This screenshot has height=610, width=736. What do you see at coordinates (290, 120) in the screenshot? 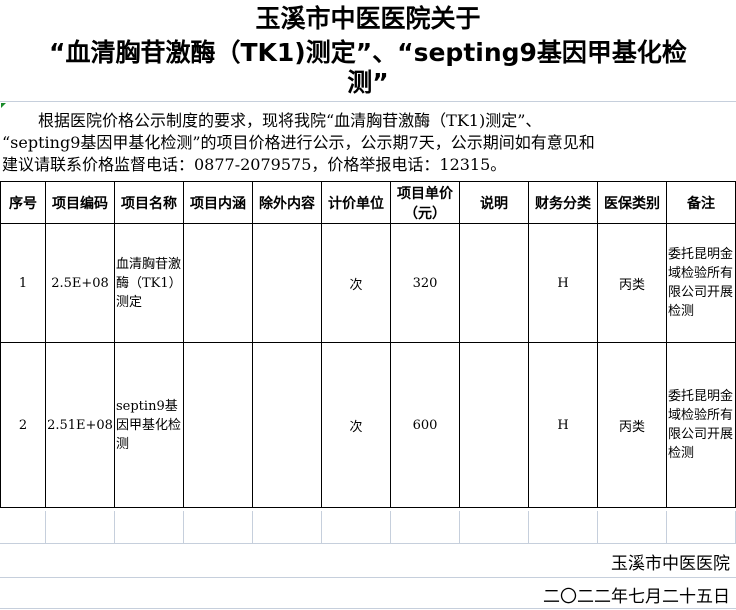
I see `intro-line: 根据医院价格公示制度的要求，现将我院“血清胸苷激酶（TK1)测定”、` at bounding box center [290, 120].